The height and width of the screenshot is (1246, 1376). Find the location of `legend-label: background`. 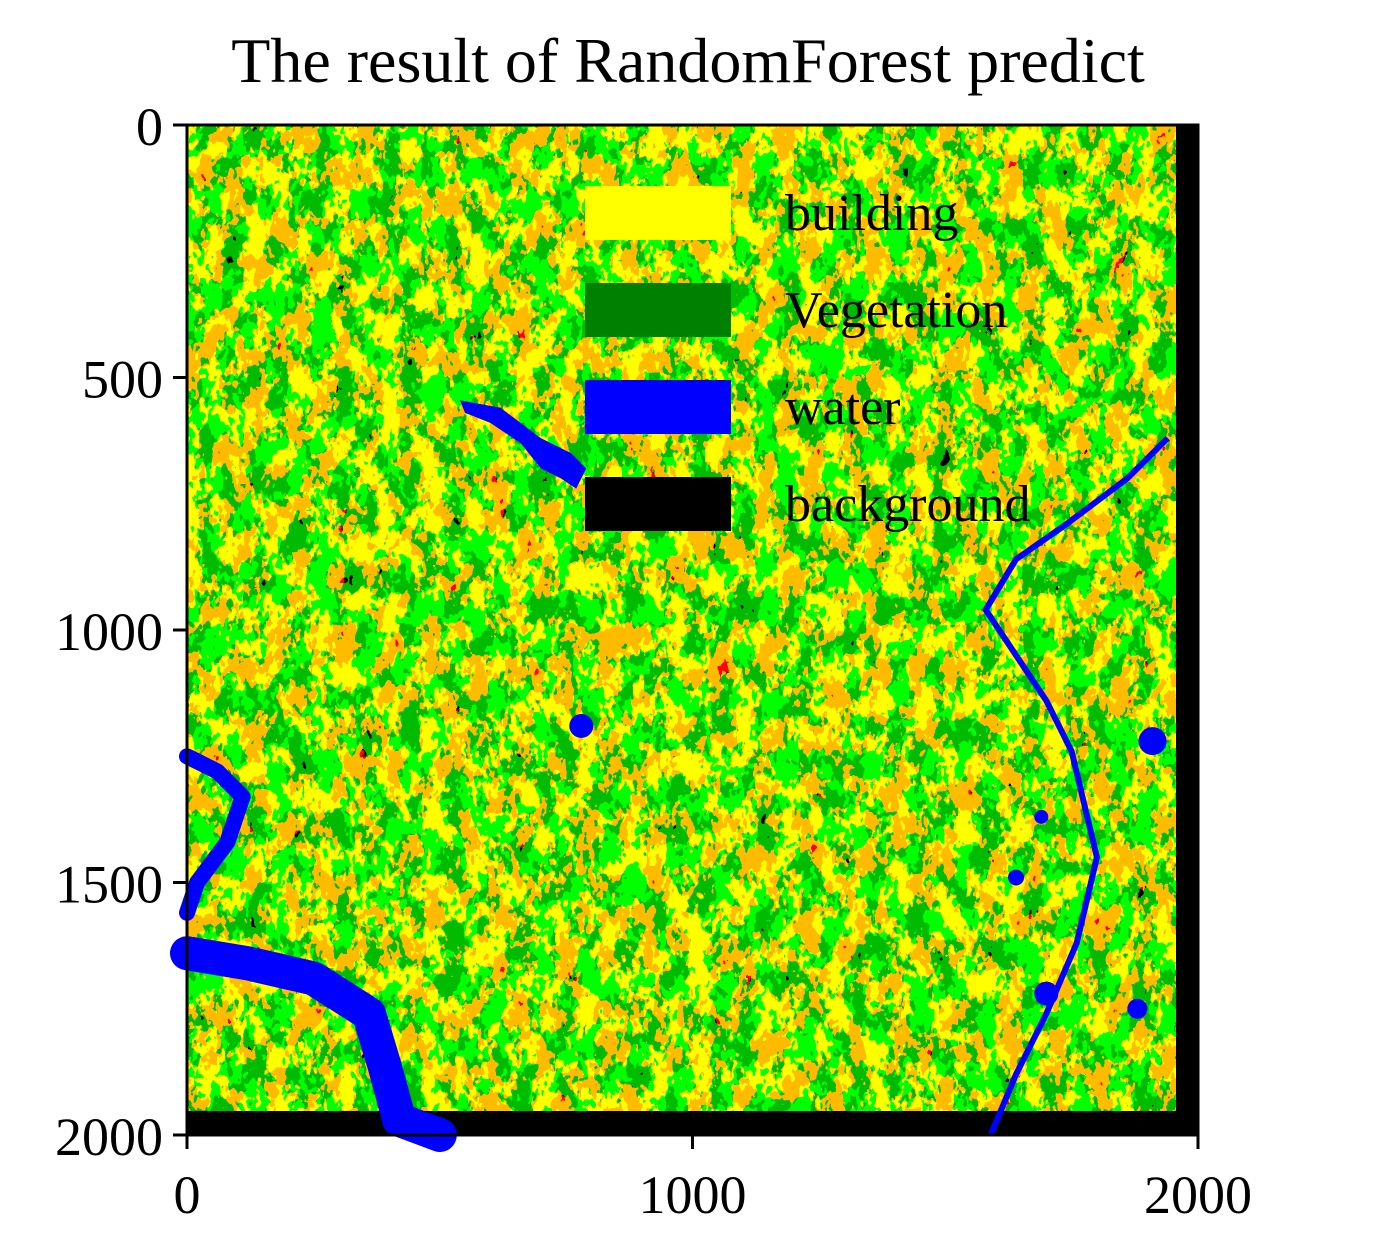

legend-label: background is located at coordinates (907, 504).